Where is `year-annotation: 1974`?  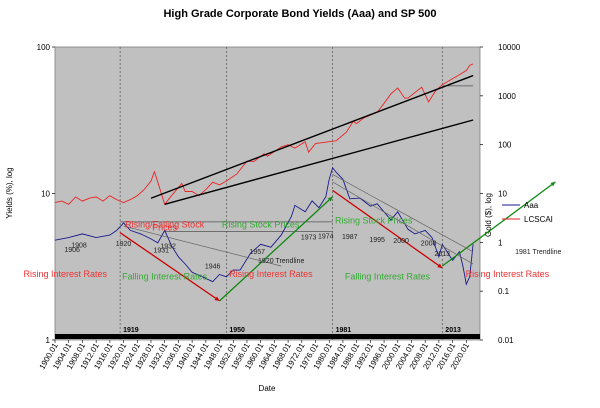
year-annotation: 1974 is located at coordinates (326, 236).